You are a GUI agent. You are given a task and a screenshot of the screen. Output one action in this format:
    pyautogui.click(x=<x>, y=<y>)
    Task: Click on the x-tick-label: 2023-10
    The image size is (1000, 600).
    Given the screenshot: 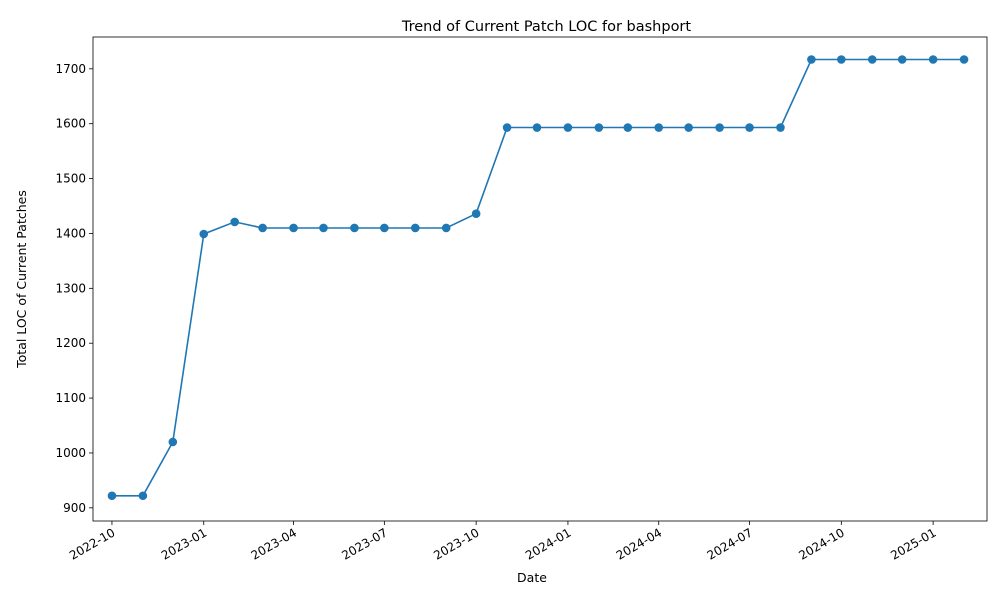 What is the action you would take?
    pyautogui.click(x=456, y=543)
    